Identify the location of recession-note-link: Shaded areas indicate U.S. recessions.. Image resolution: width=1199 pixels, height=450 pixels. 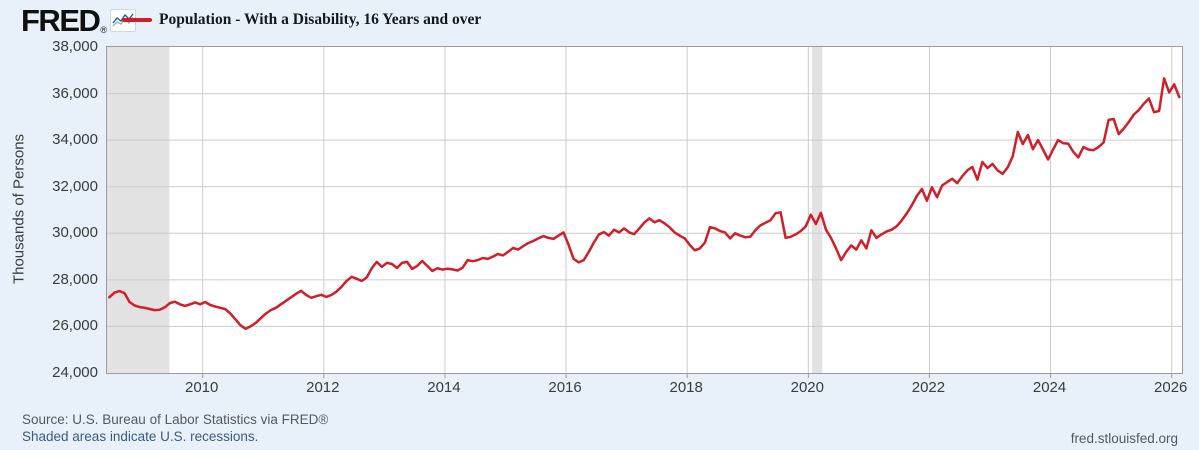
(140, 436).